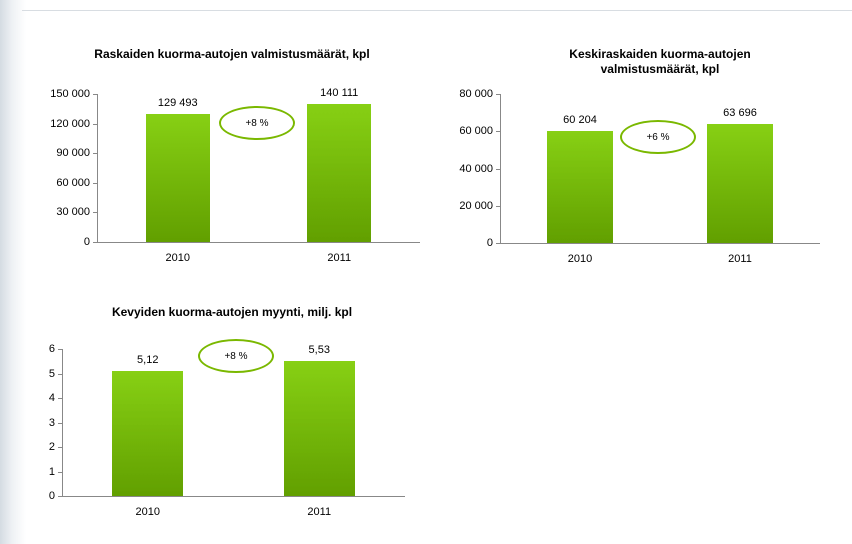  I want to click on y-tick-label: 5, so click(51, 373).